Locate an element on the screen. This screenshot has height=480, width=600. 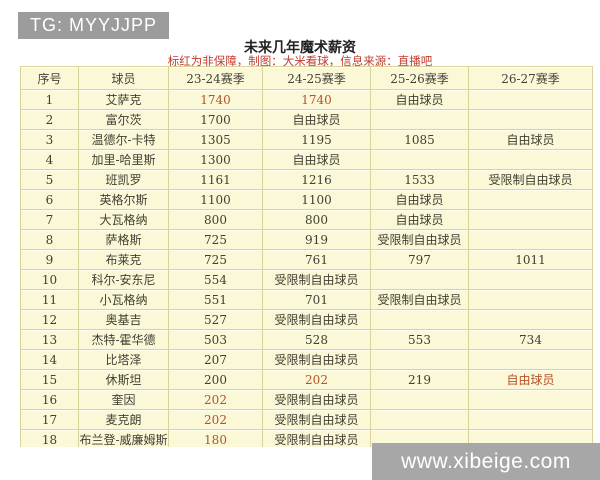
table-row: 2 富尔茨 1700 自由球员 is located at coordinates (306, 119).